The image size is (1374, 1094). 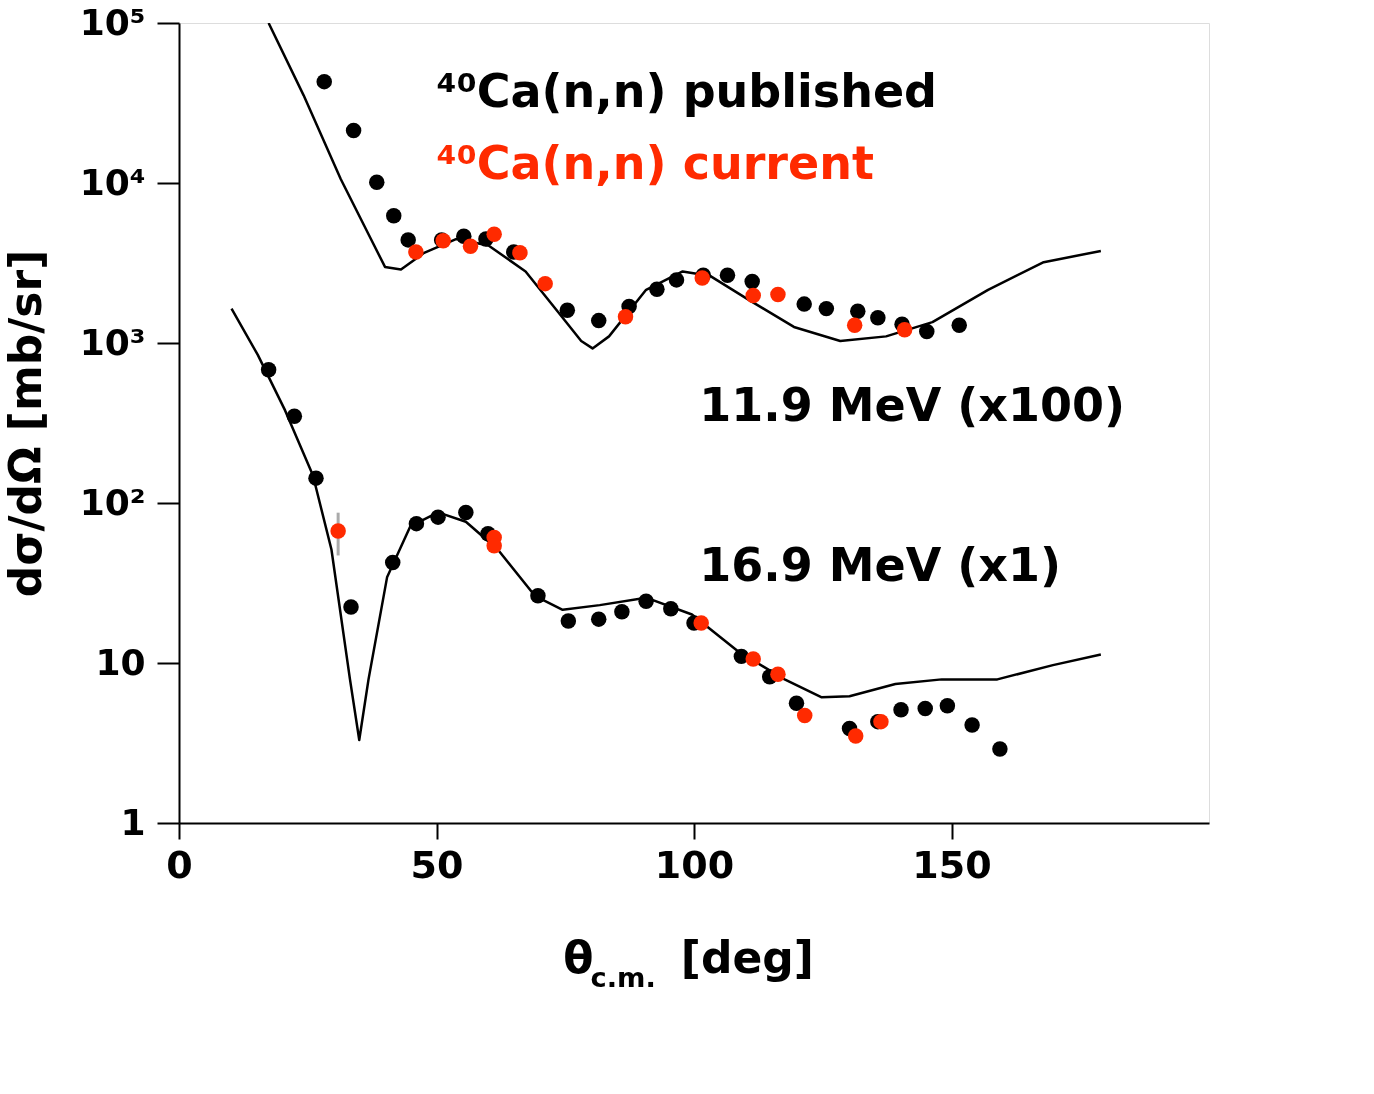 What do you see at coordinates (112, 342) in the screenshot?
I see `y-tick-label: 10³` at bounding box center [112, 342].